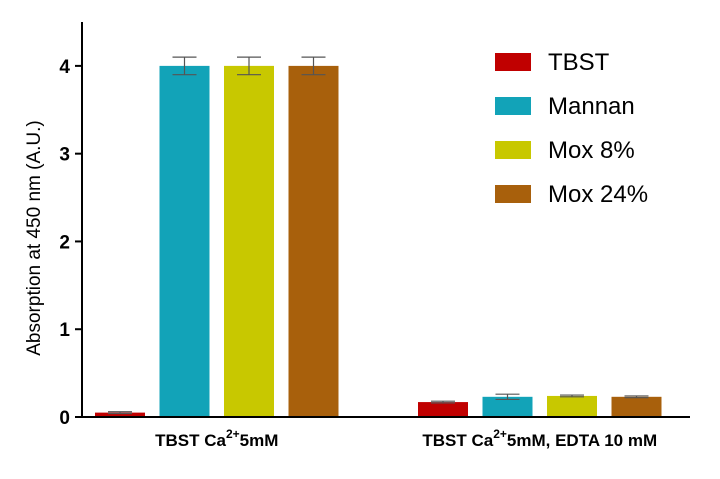 The height and width of the screenshot is (479, 720). Describe the element at coordinates (34, 238) in the screenshot. I see `y-axis-label: Absorption at 450 nm (A.U.)` at that location.